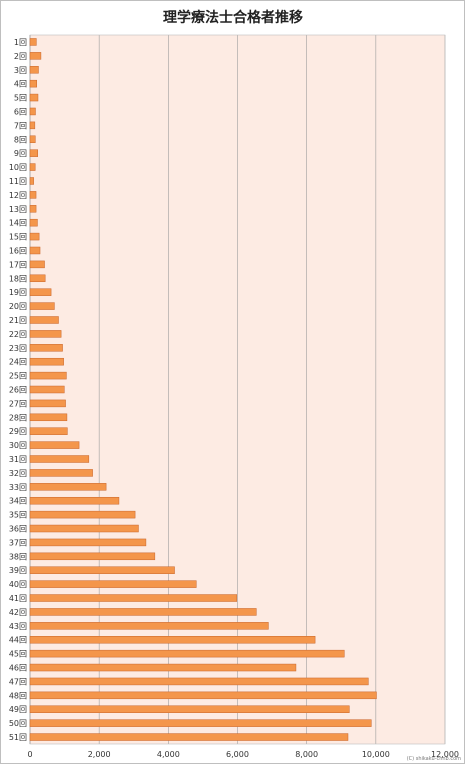  What do you see at coordinates (18, 292) in the screenshot?
I see `category-label: 19回` at bounding box center [18, 292].